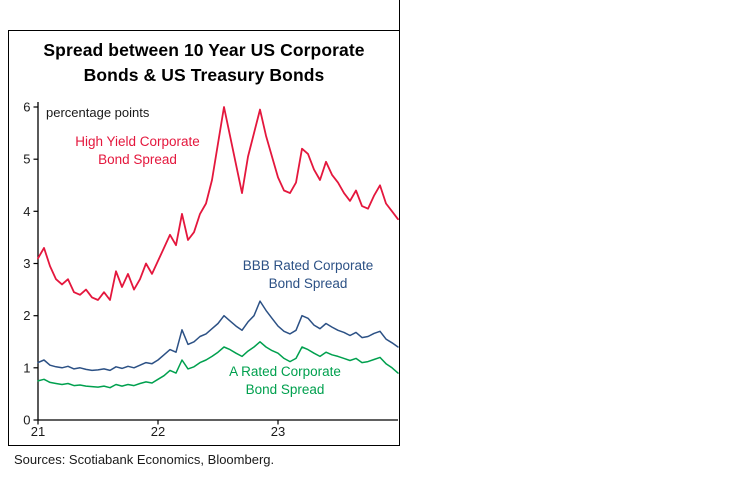  I want to click on x-tick-label: 23, so click(278, 431).